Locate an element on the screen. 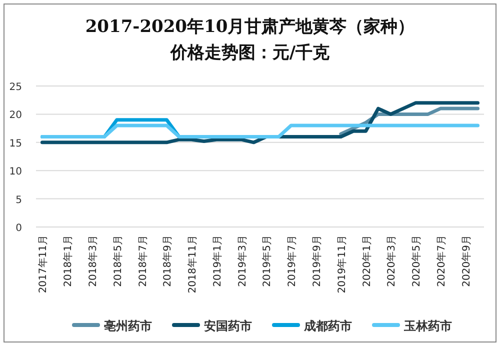 This screenshot has height=347, width=501. legend-label: 玉林药市 is located at coordinates (427, 326).